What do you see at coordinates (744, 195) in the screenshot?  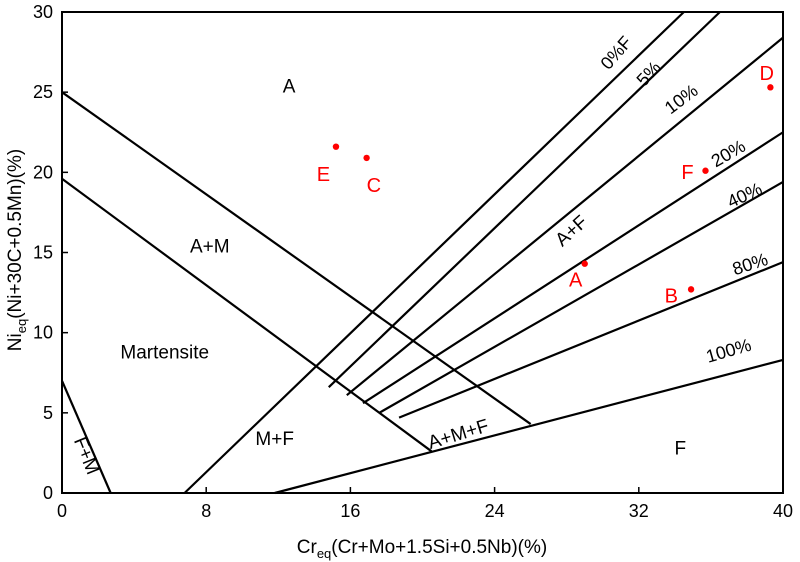 I see `isoline-label: 40%` at bounding box center [744, 195].